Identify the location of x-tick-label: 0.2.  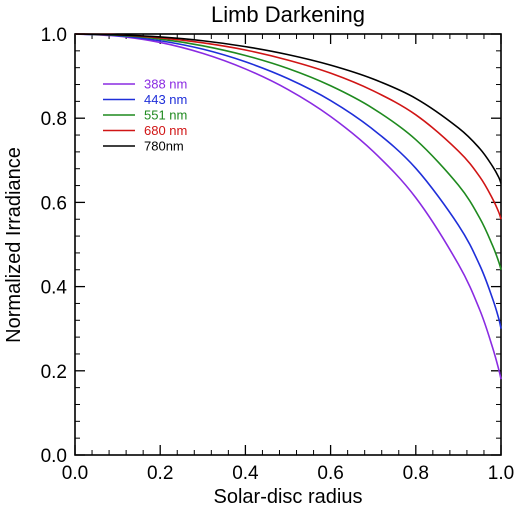
(160, 473).